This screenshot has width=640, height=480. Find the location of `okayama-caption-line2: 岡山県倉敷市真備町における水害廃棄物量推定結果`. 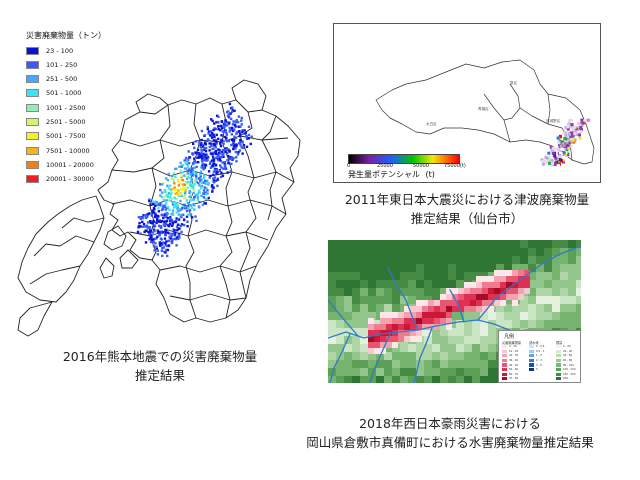

okayama-caption-line2: 岡山県倉敷市真備町における水害廃棄物量推定結果 is located at coordinates (450, 442).